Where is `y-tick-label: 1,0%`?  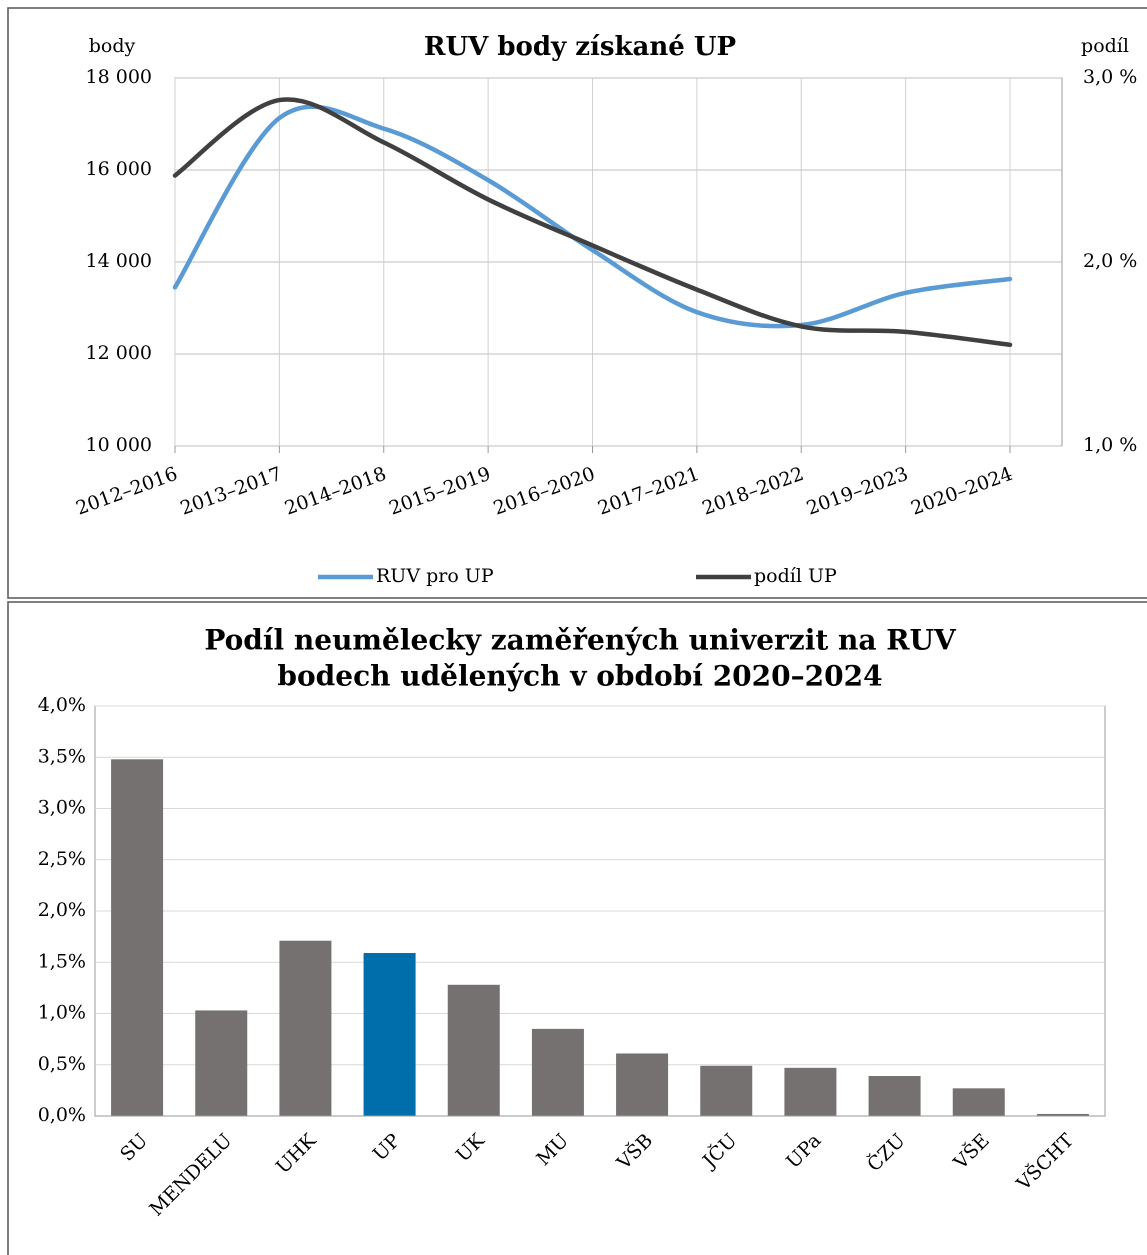 y-tick-label: 1,0% is located at coordinates (62, 1013).